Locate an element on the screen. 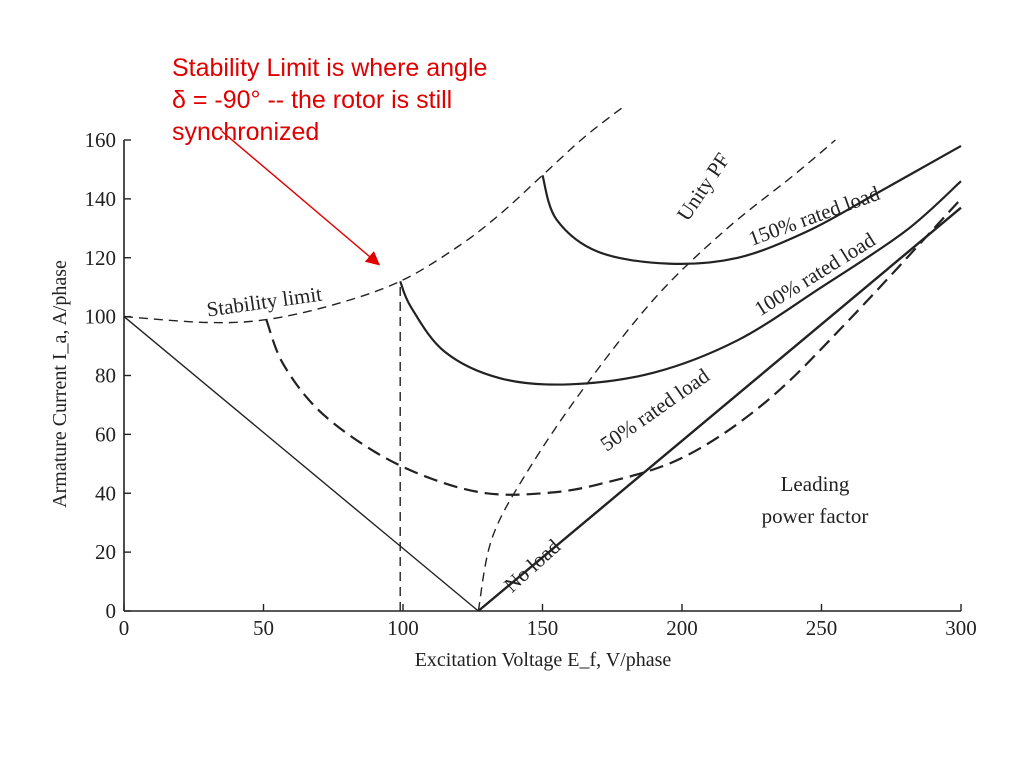  series-no-load-left is located at coordinates (301, 464).